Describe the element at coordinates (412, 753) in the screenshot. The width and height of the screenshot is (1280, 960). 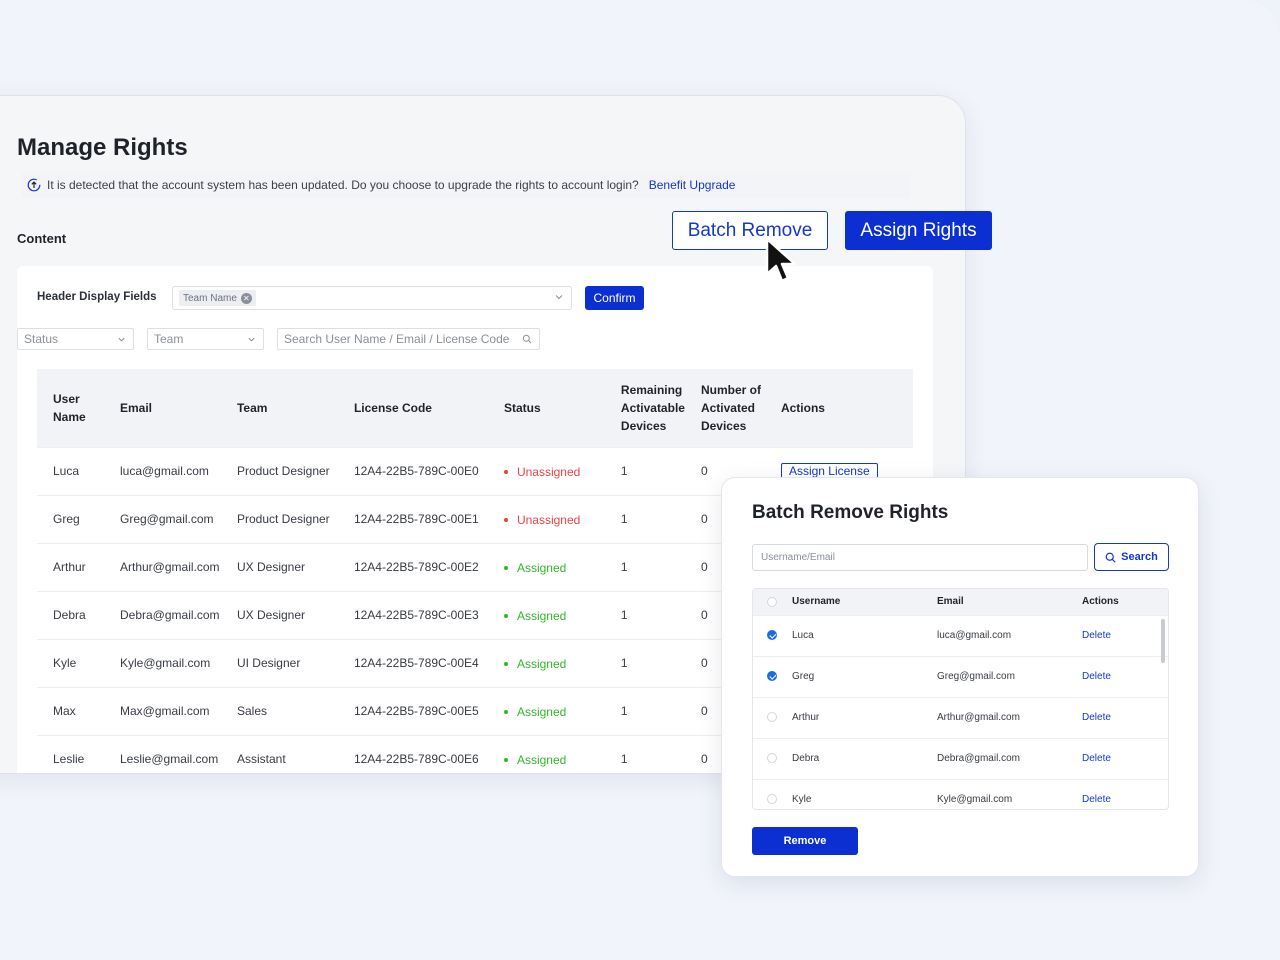
I see `cell-license-code: 12A4-22B5-789C-00E6` at that location.